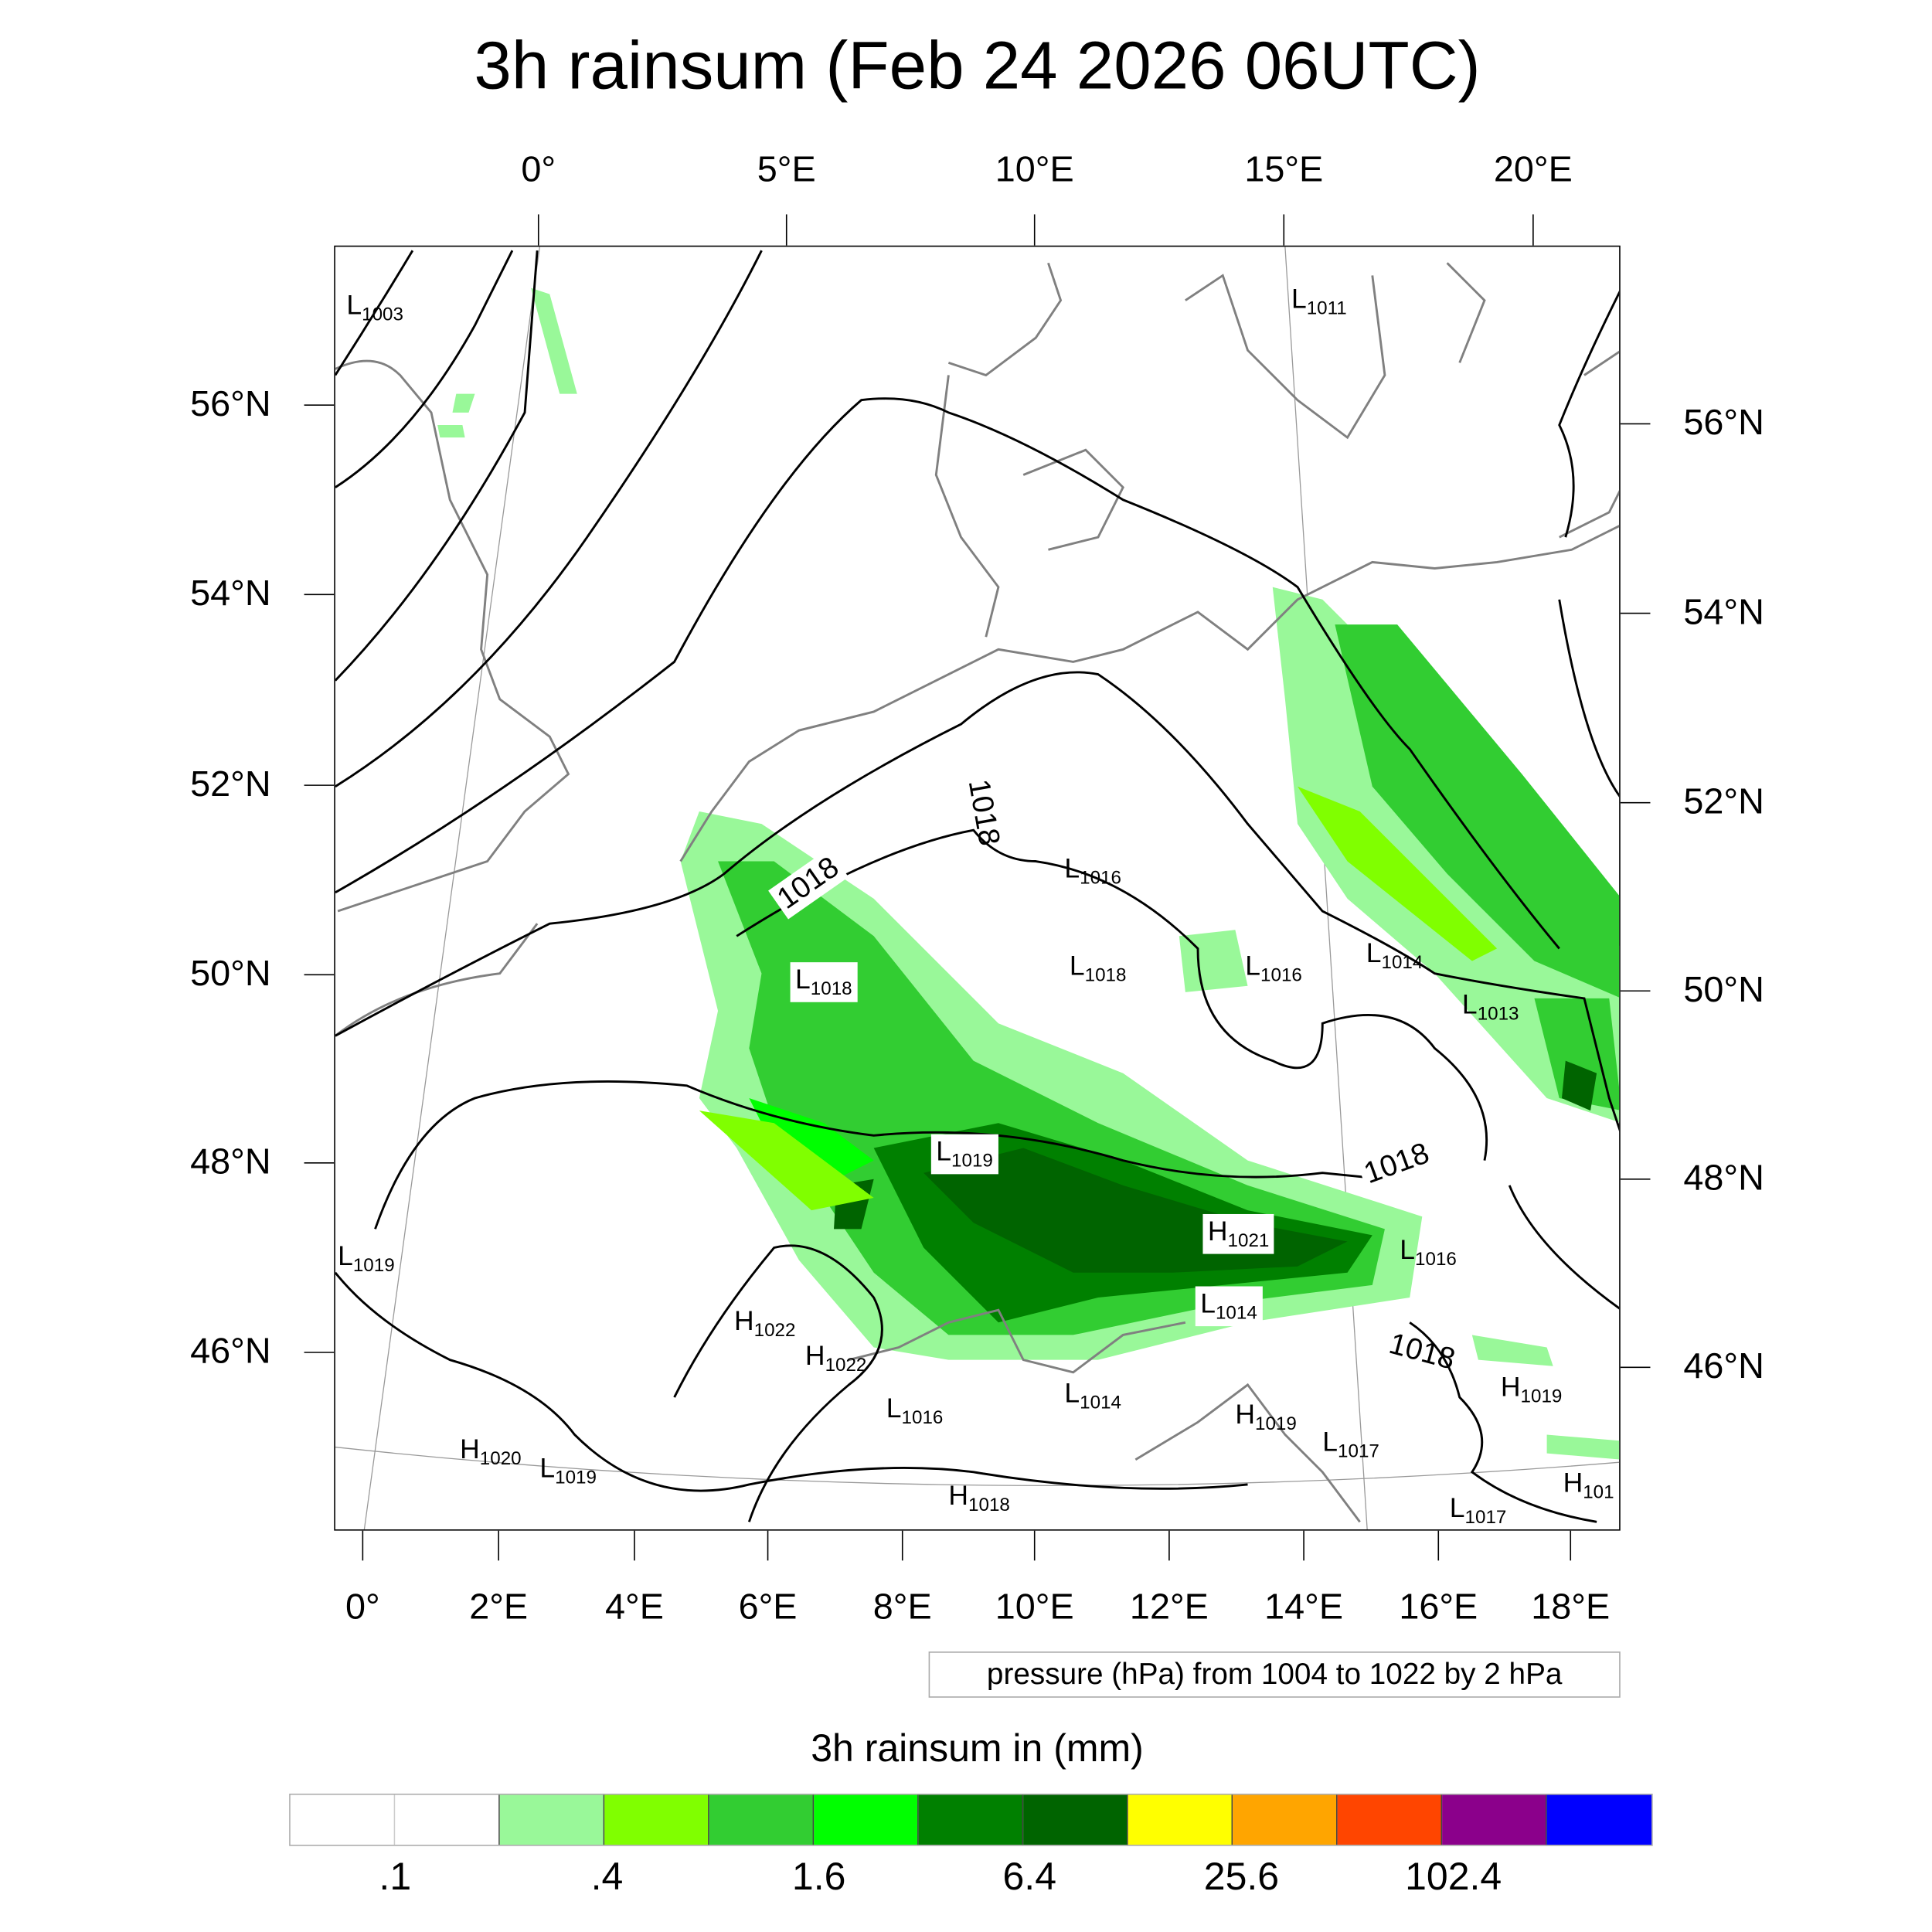 This screenshot has width=1932, height=1932. Describe the element at coordinates (1238, 1234) in the screenshot. I see `pressure-center-label: H1021` at that location.